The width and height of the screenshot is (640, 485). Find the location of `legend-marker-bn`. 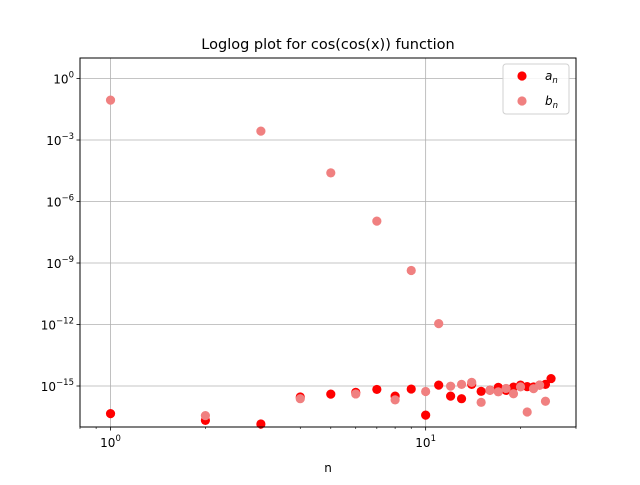

legend-marker-bn is located at coordinates (522, 101).